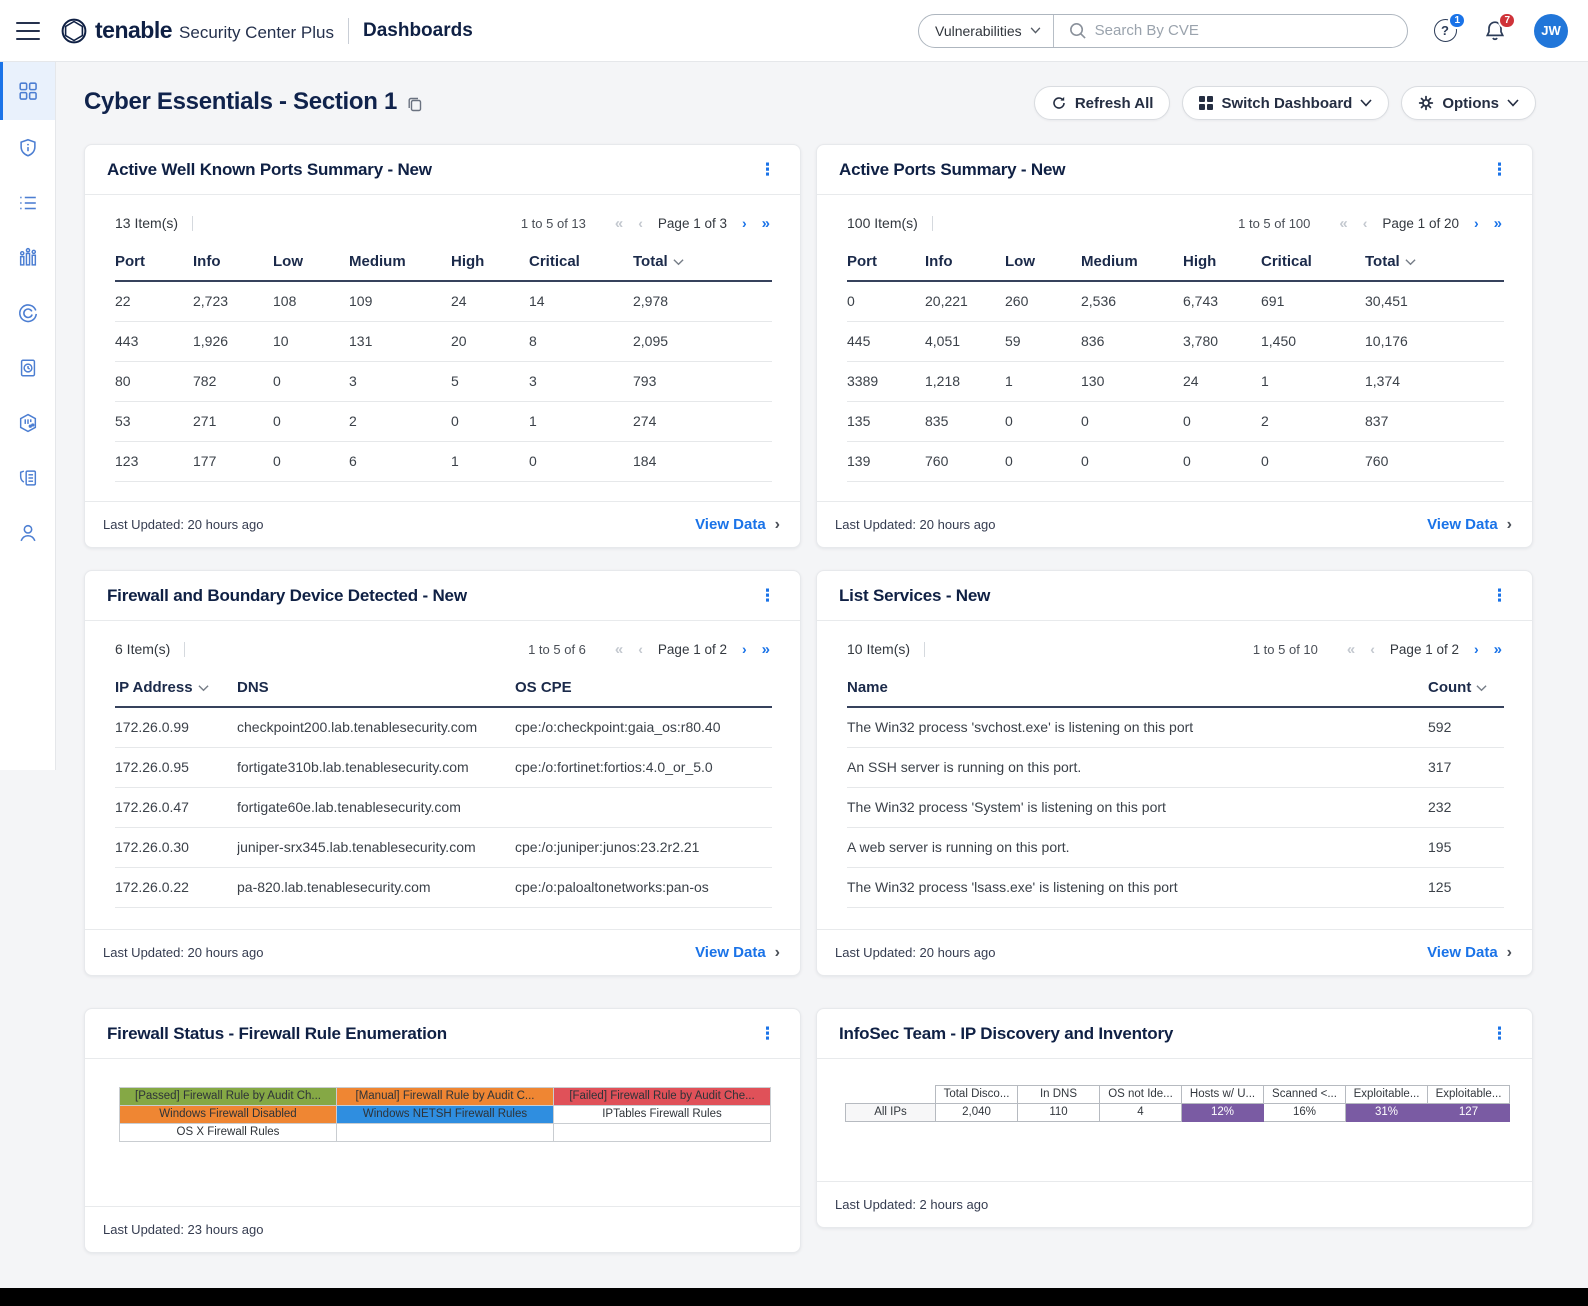  What do you see at coordinates (1140, 1112) in the screenshot?
I see `cell-os-not-identified: 4` at bounding box center [1140, 1112].